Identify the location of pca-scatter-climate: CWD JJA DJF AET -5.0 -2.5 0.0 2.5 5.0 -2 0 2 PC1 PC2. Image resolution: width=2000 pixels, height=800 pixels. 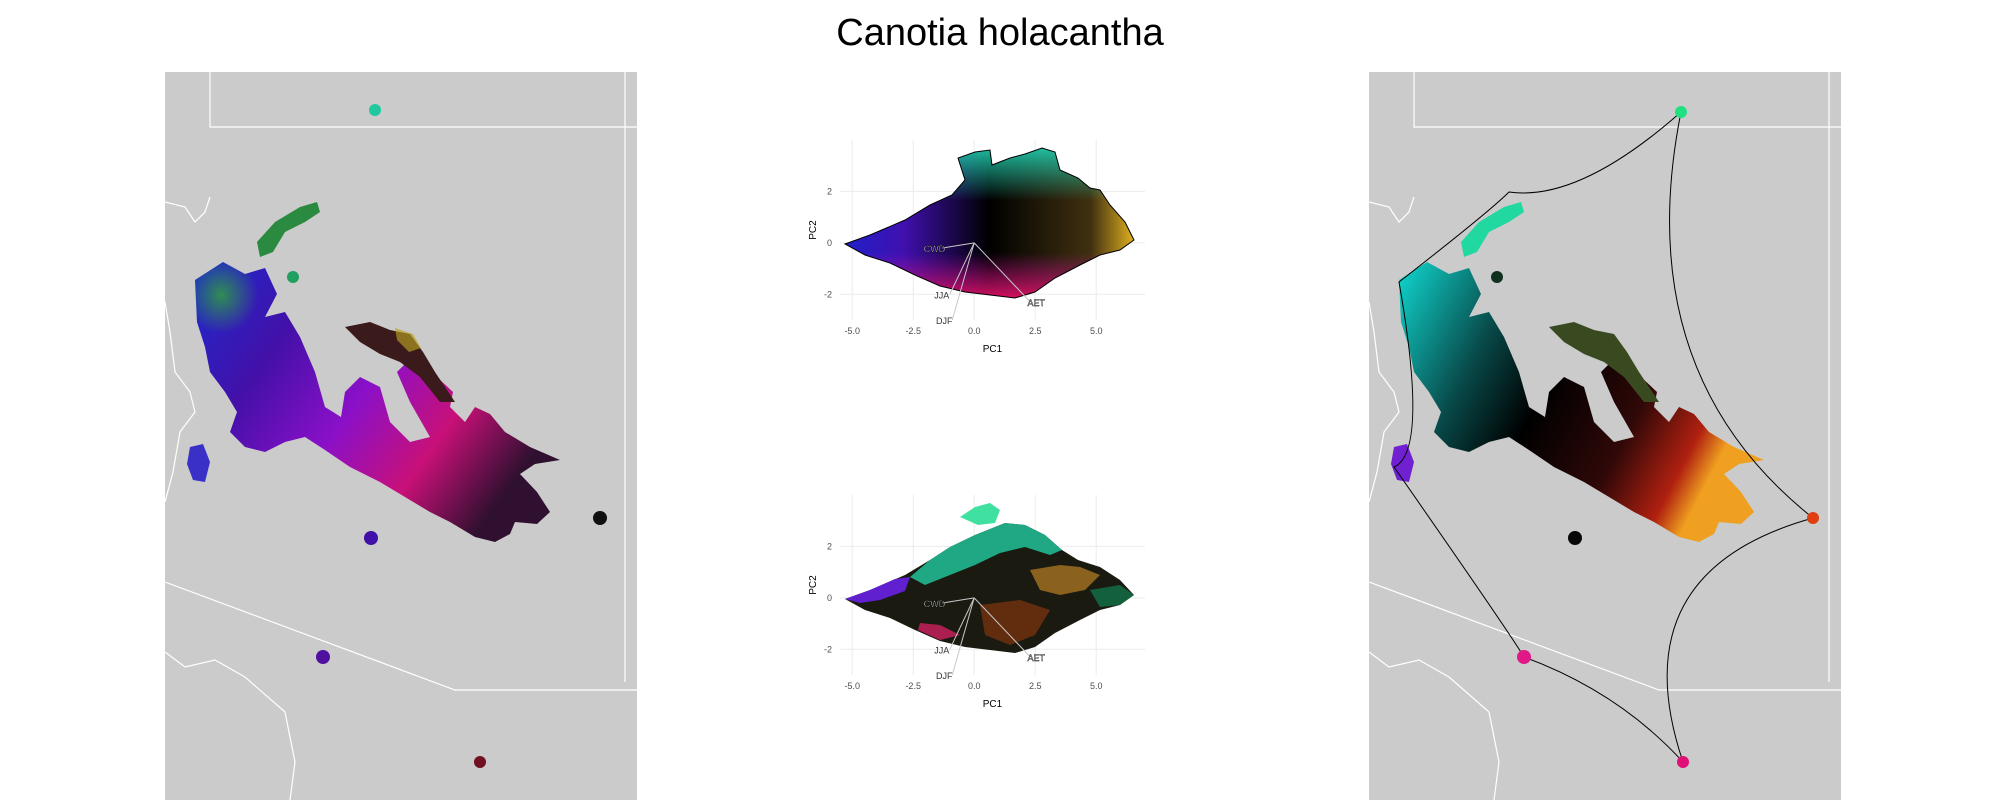
(976, 247).